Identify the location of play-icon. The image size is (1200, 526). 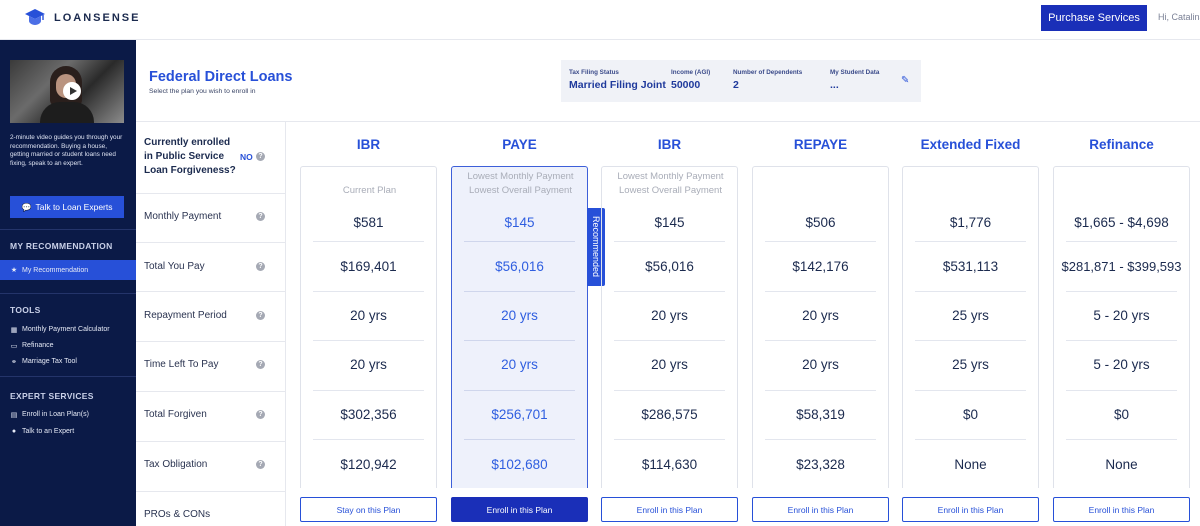
(72, 91).